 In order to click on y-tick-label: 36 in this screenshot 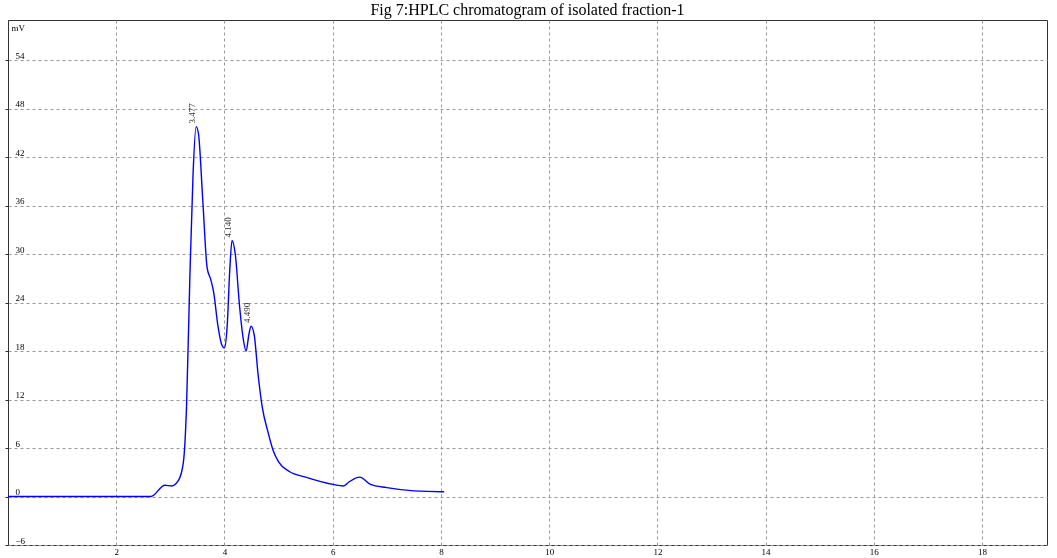, I will do `click(20, 201)`.